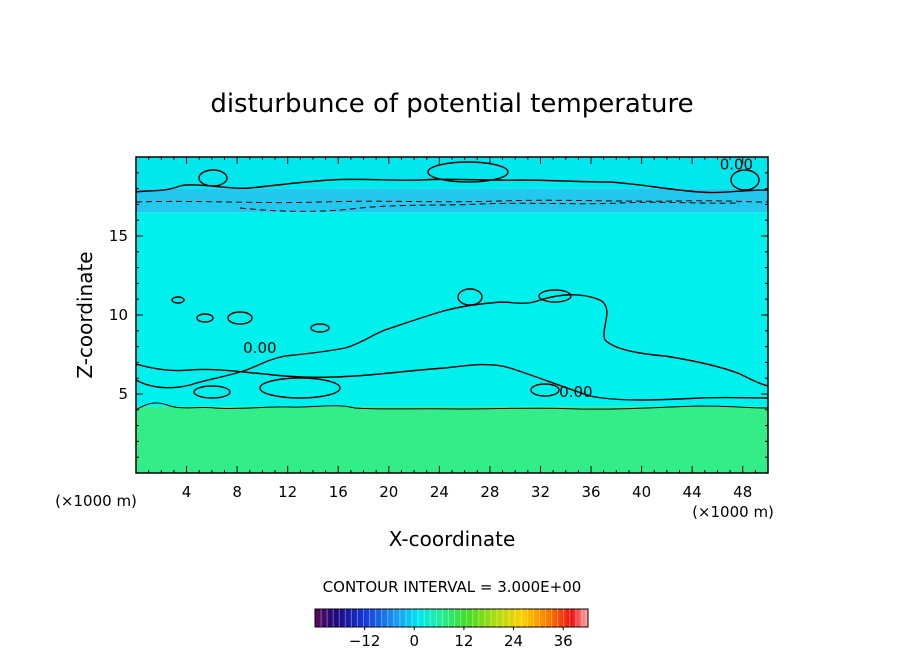 This screenshot has height=654, width=904. I want to click on x-tick-label: 16, so click(338, 492).